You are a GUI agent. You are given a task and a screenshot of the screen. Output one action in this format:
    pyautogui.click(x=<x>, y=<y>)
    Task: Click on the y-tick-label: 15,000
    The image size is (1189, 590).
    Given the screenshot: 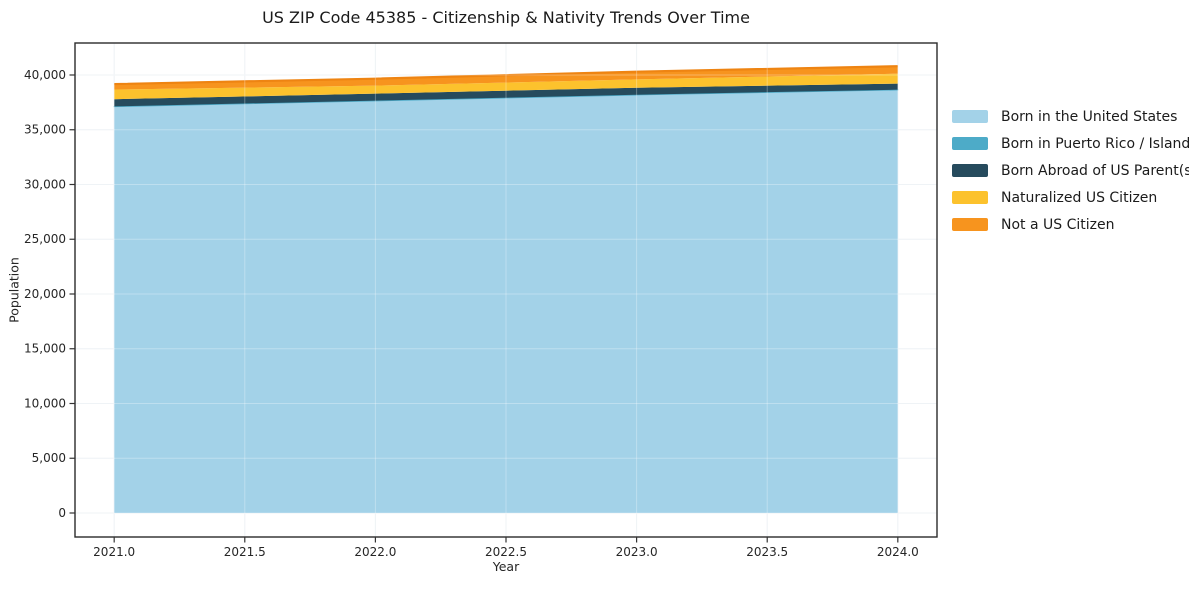 What is the action you would take?
    pyautogui.click(x=45, y=349)
    